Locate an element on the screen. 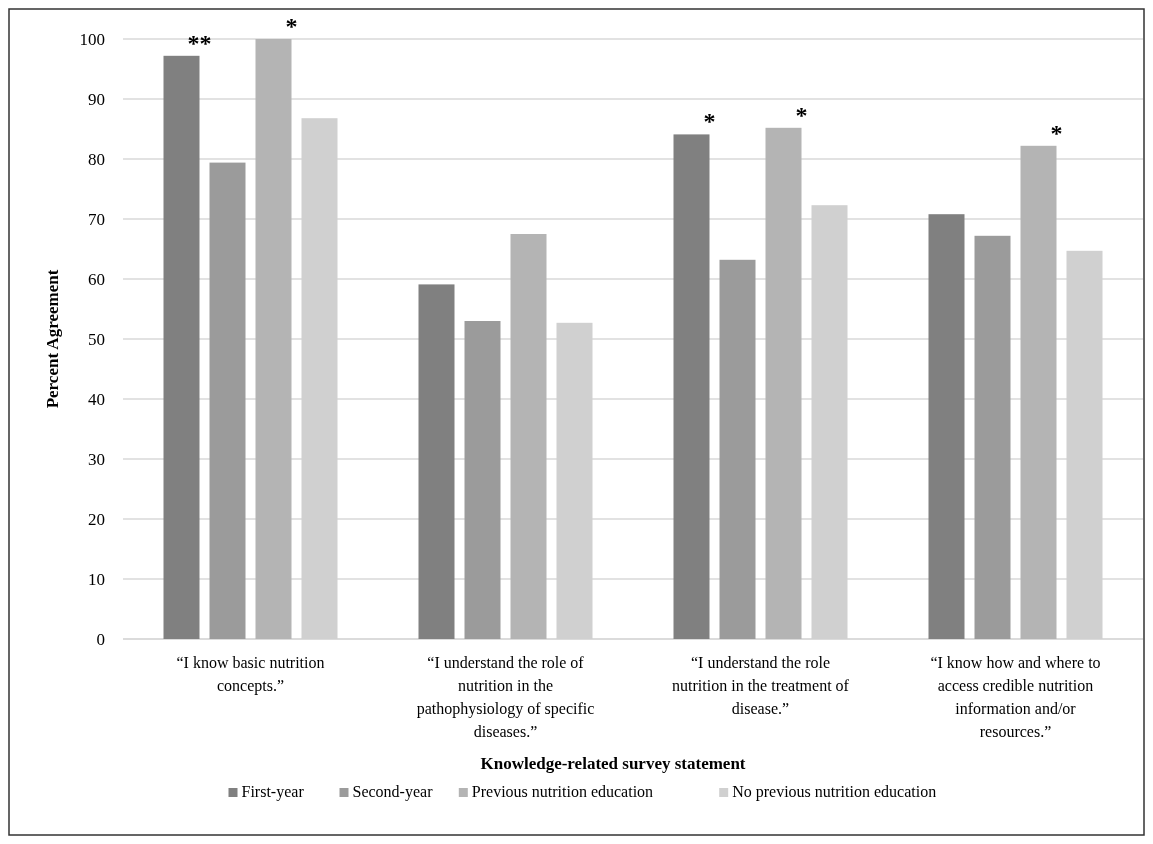 The width and height of the screenshot is (1153, 844). y-tick-label: 60 is located at coordinates (96, 279).